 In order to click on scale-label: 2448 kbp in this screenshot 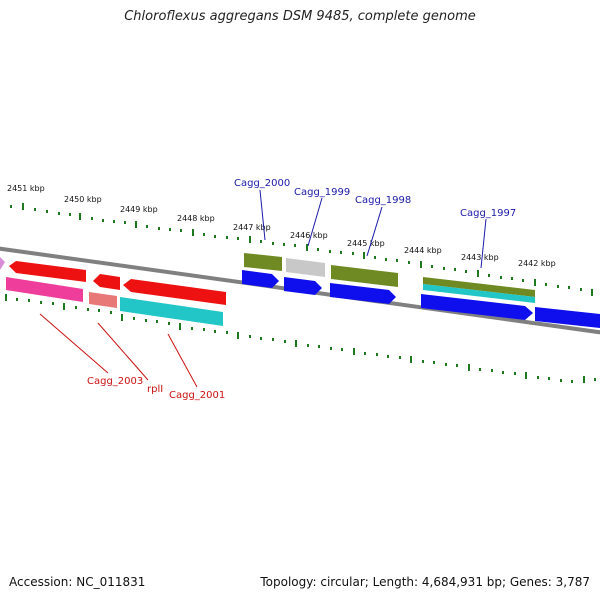, I will do `click(196, 218)`.